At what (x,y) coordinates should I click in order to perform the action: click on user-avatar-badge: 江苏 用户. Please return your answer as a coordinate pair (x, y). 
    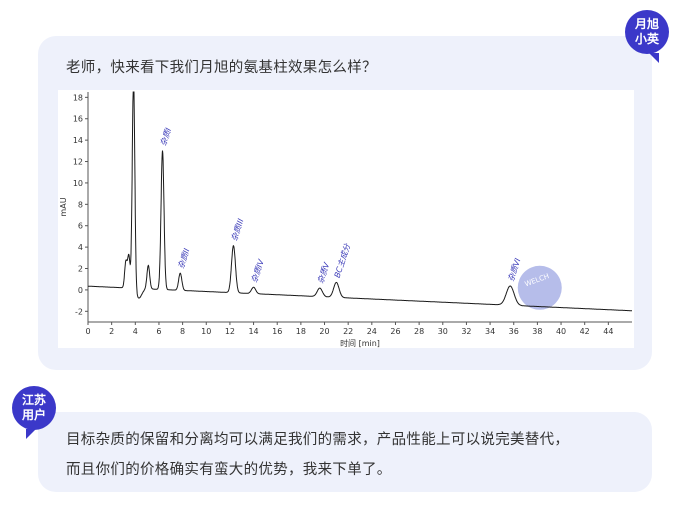
    Looking at the image, I should click on (34, 412).